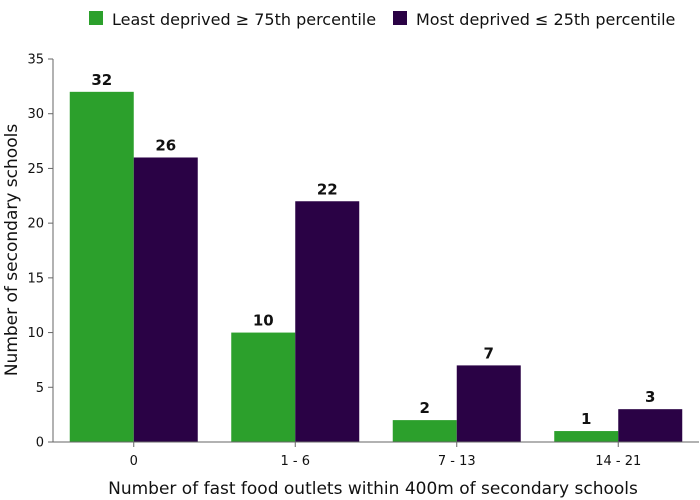 The image size is (700, 500). What do you see at coordinates (35, 114) in the screenshot?
I see `y-tick-label: 30` at bounding box center [35, 114].